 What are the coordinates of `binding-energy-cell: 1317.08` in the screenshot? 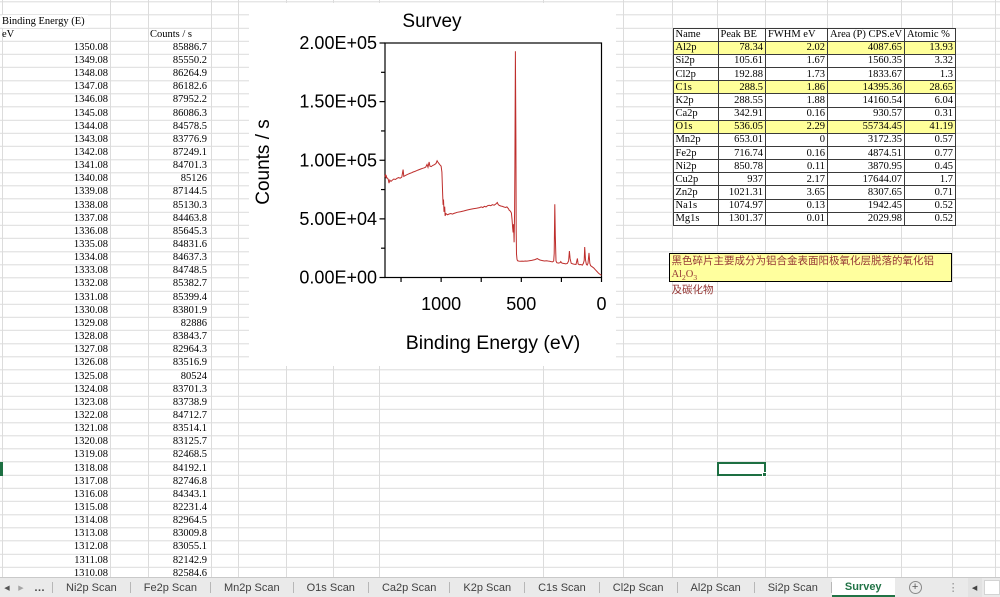 It's located at (90, 481).